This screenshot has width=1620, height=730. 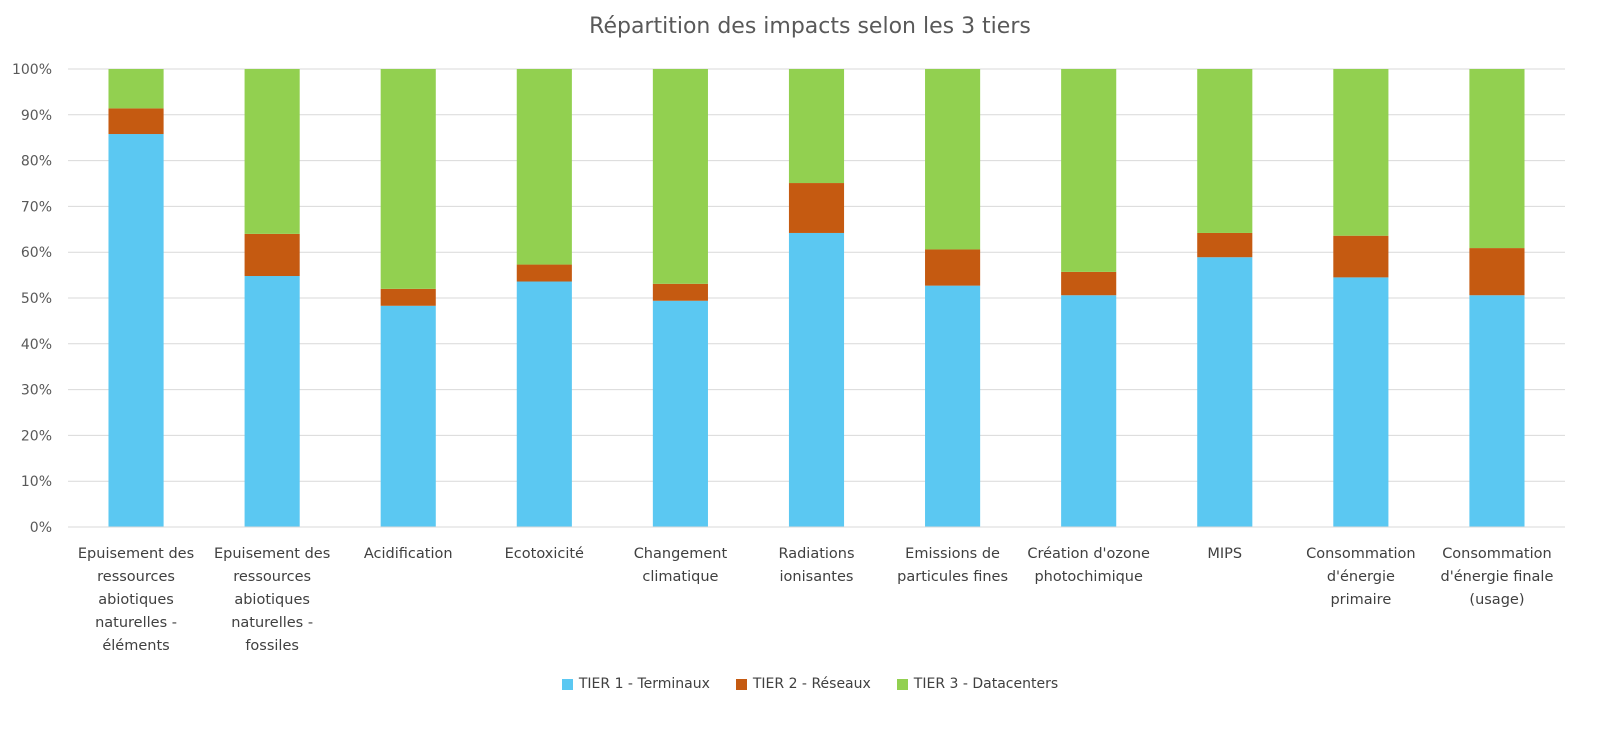 I want to click on legend-label: TIER 3 - Datacenters, so click(x=986, y=684).